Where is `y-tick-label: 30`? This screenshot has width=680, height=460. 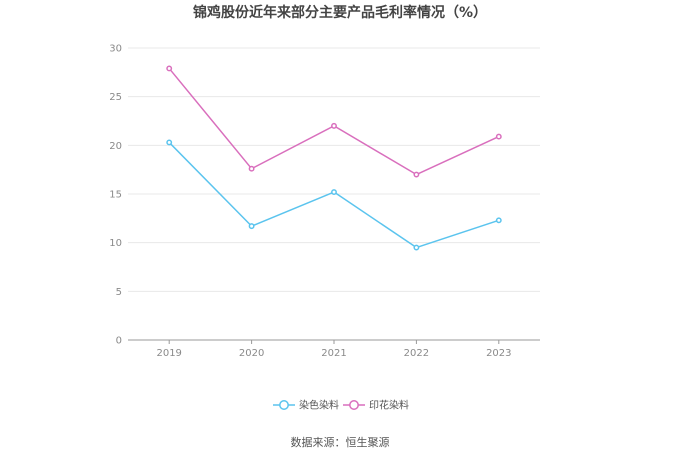 y-tick-label: 30 is located at coordinates (115, 49).